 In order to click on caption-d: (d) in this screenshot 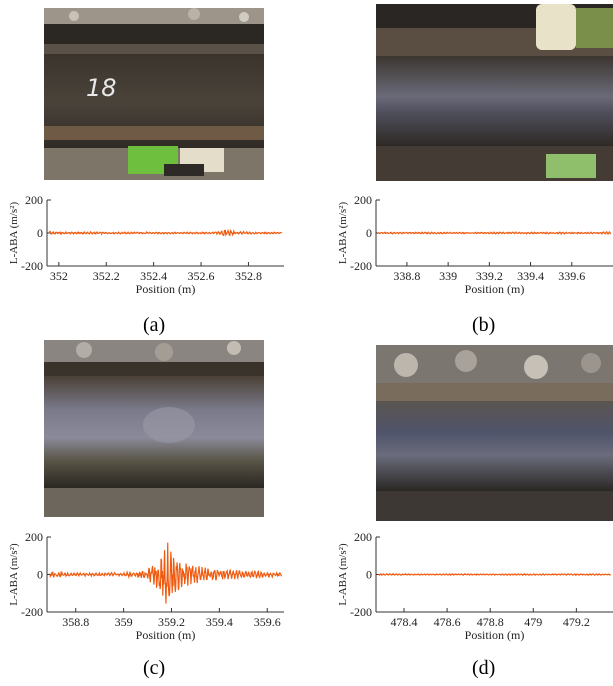, I will do `click(484, 668)`.